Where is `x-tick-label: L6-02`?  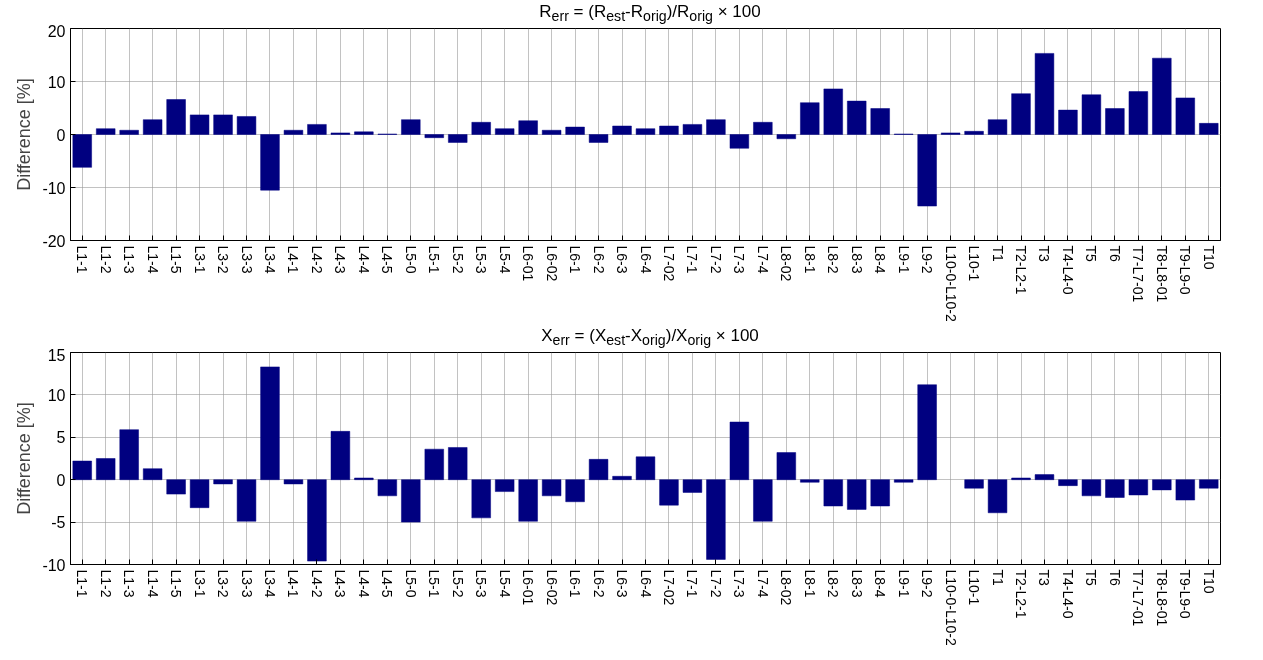 x-tick-label: L6-02 is located at coordinates (551, 263).